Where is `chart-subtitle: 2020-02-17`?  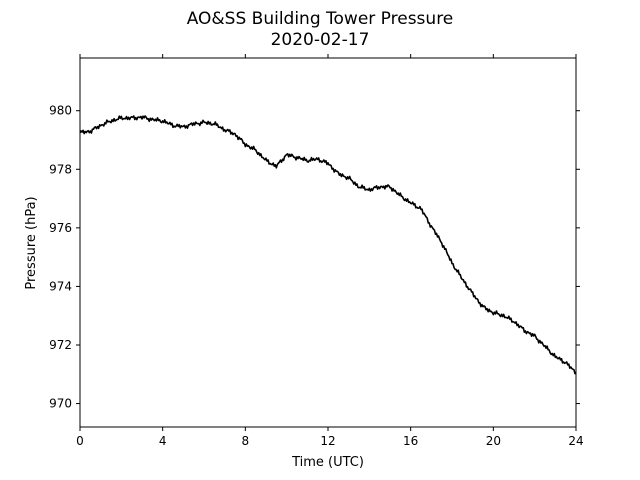 chart-subtitle: 2020-02-17 is located at coordinates (320, 40).